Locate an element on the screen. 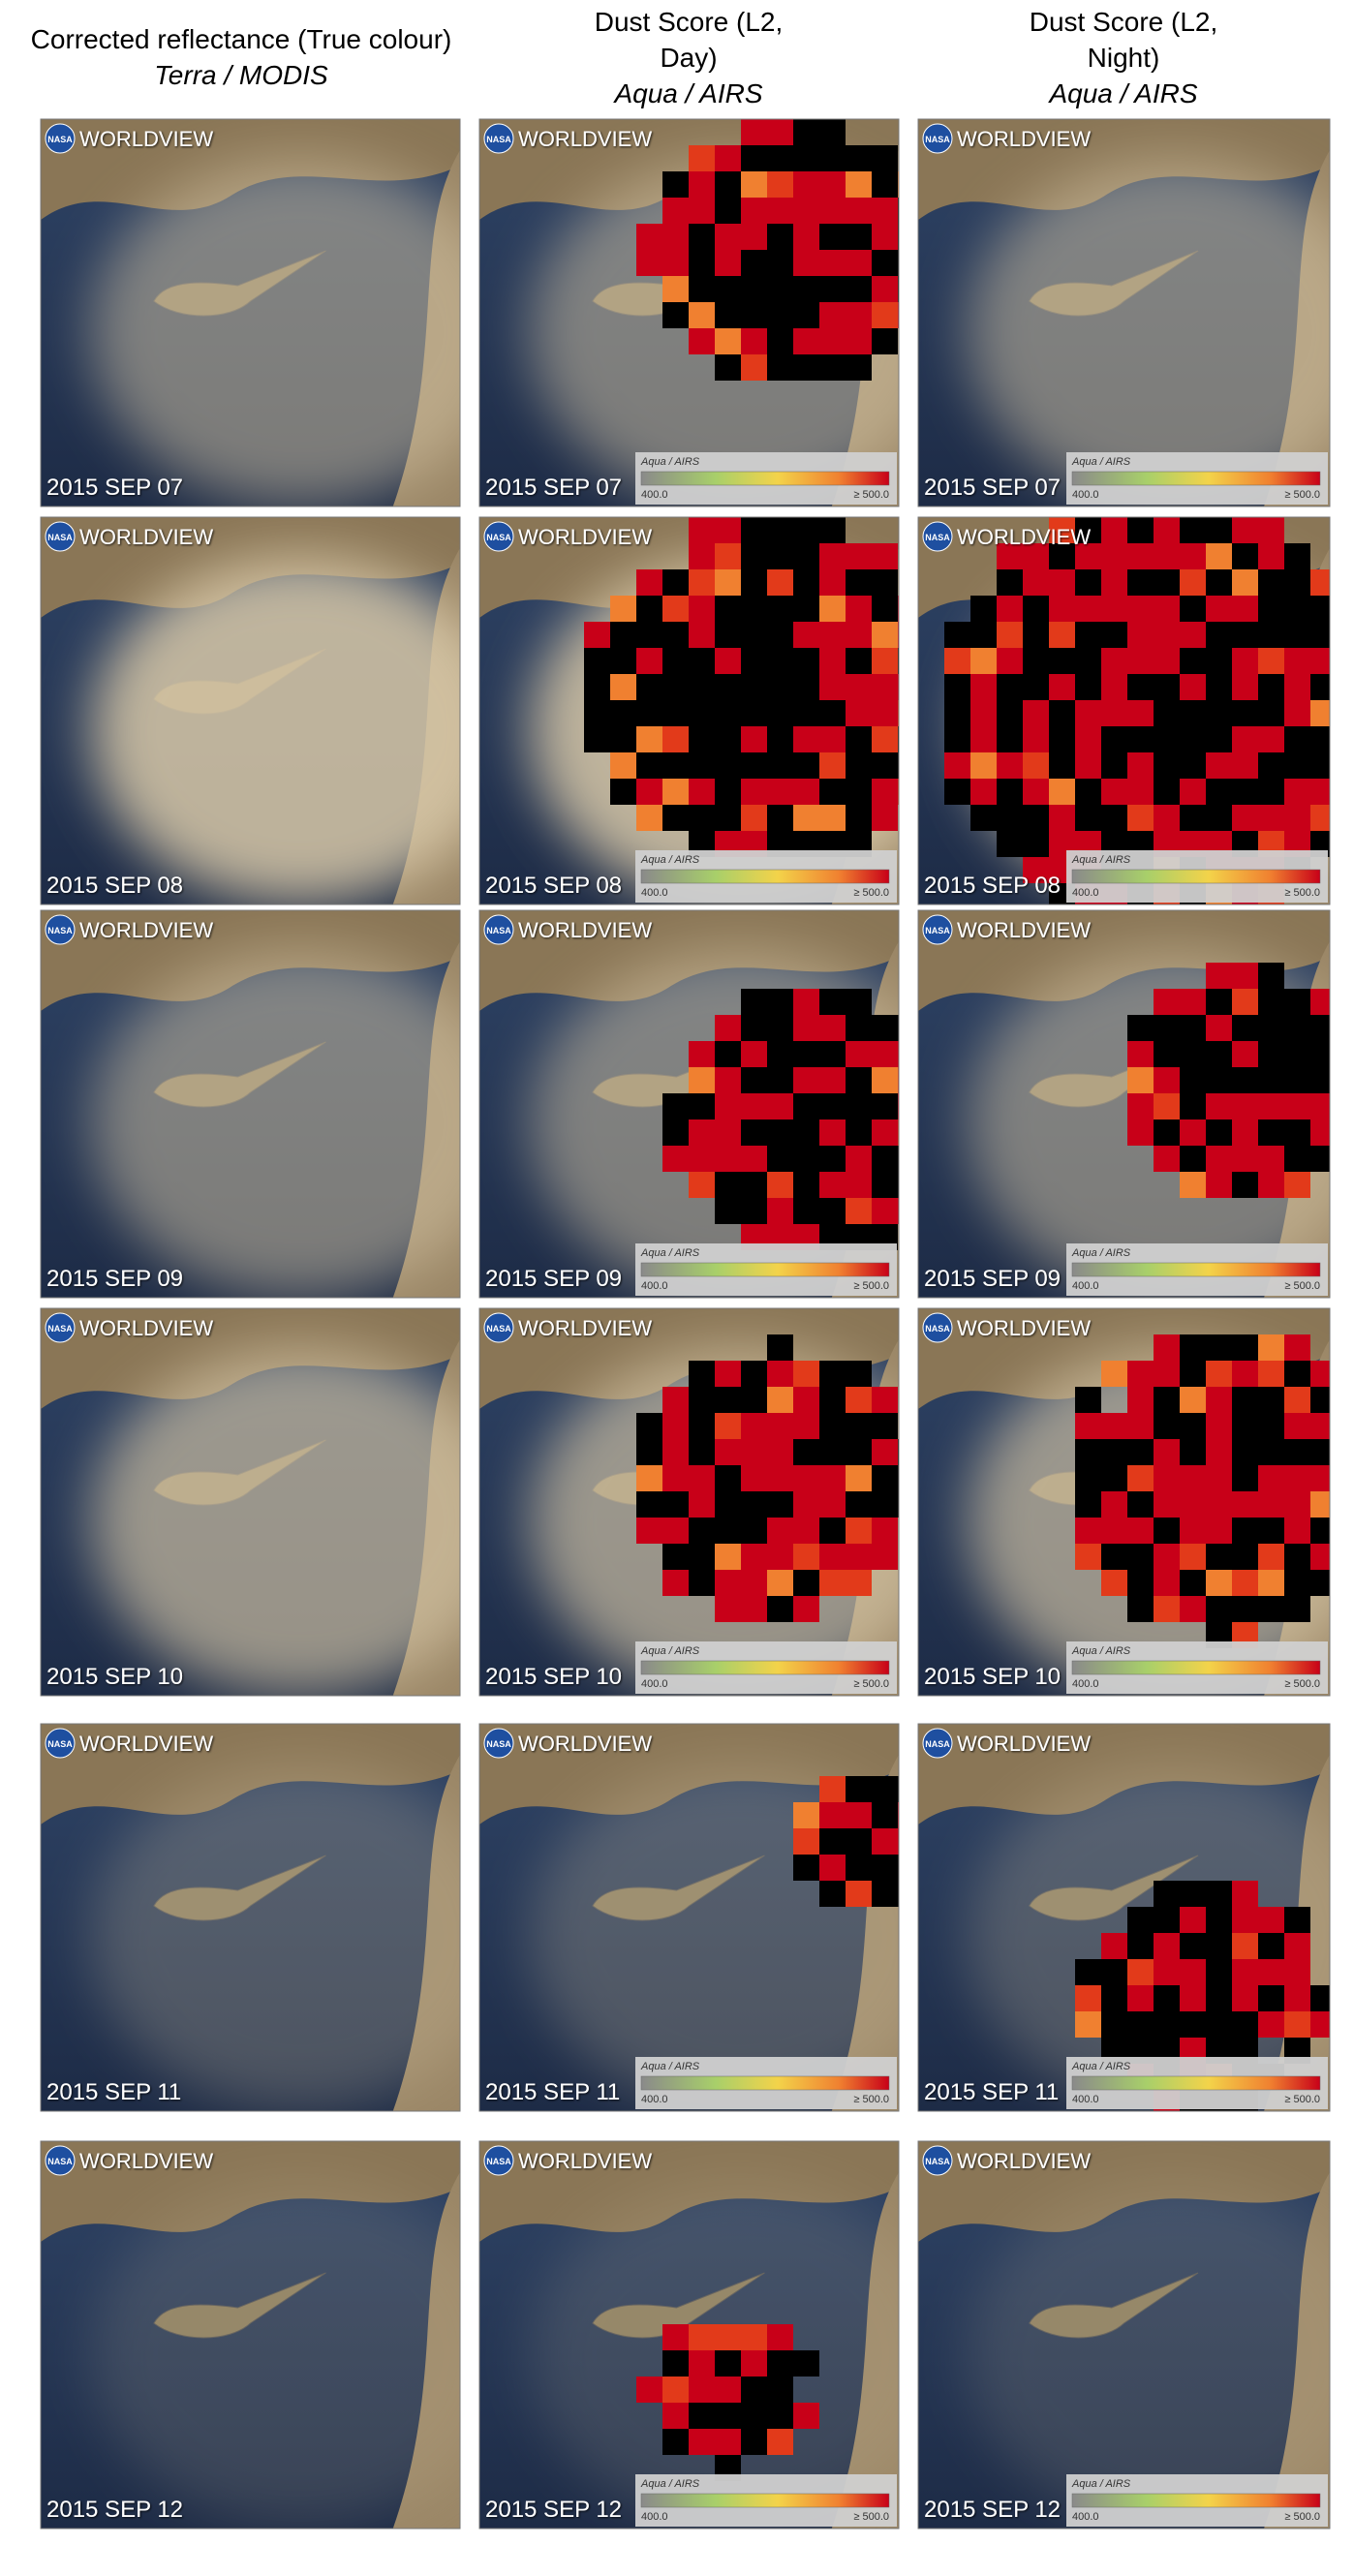 The width and height of the screenshot is (1354, 2576). legend-label: Aqua / AIRS is located at coordinates (1101, 2066).